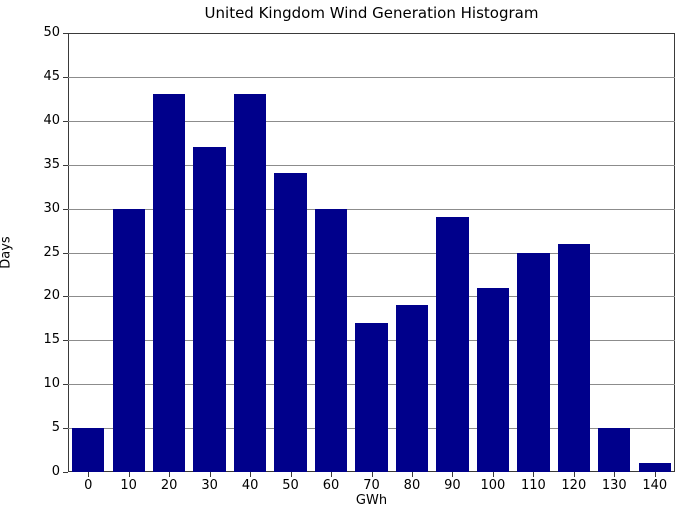 The height and width of the screenshot is (512, 683). Describe the element at coordinates (51, 252) in the screenshot. I see `y-tick-label-25: 25` at that location.